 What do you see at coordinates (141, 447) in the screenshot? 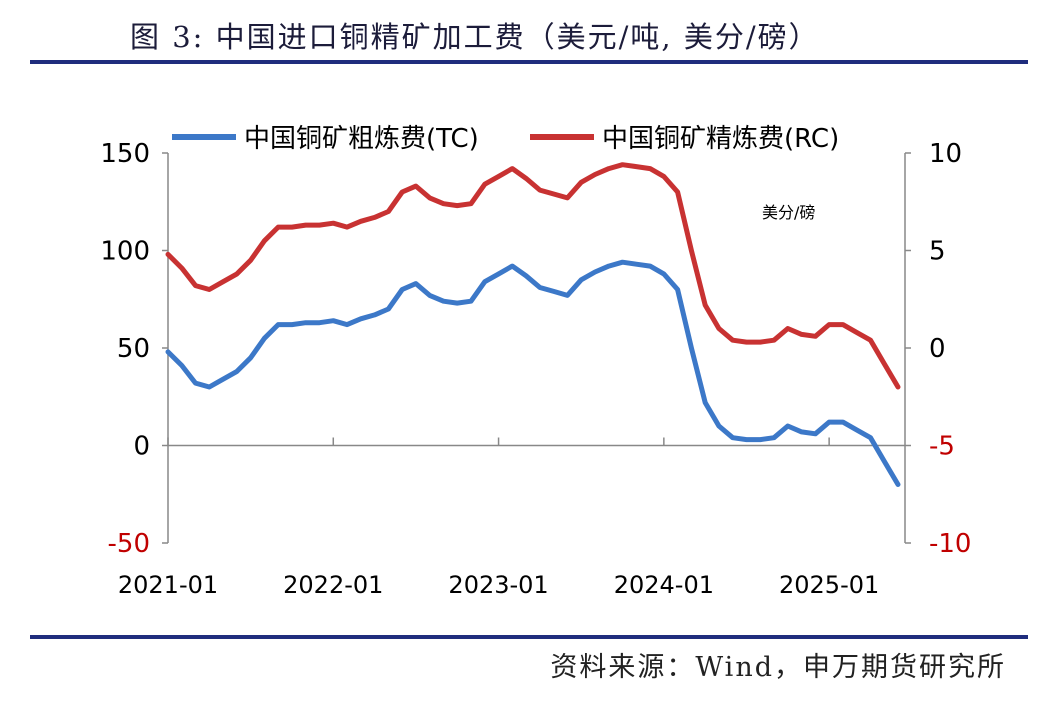
I see `left-tick-label: 0` at bounding box center [141, 447].